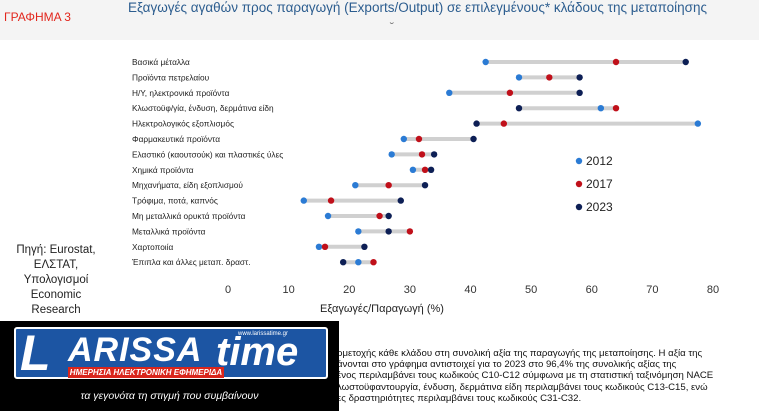 The width and height of the screenshot is (759, 411). Describe the element at coordinates (579, 161) in the screenshot. I see `legend-marker-2012` at that location.